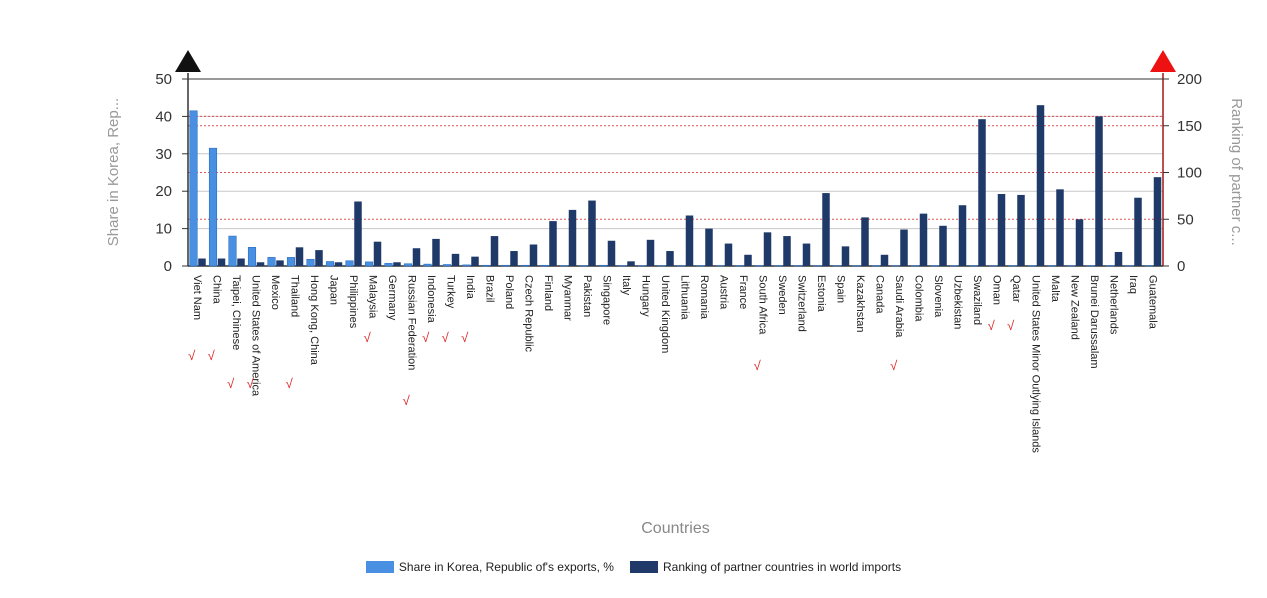  Describe the element at coordinates (723, 292) in the screenshot. I see `x-tick-label-27: Austria` at that location.